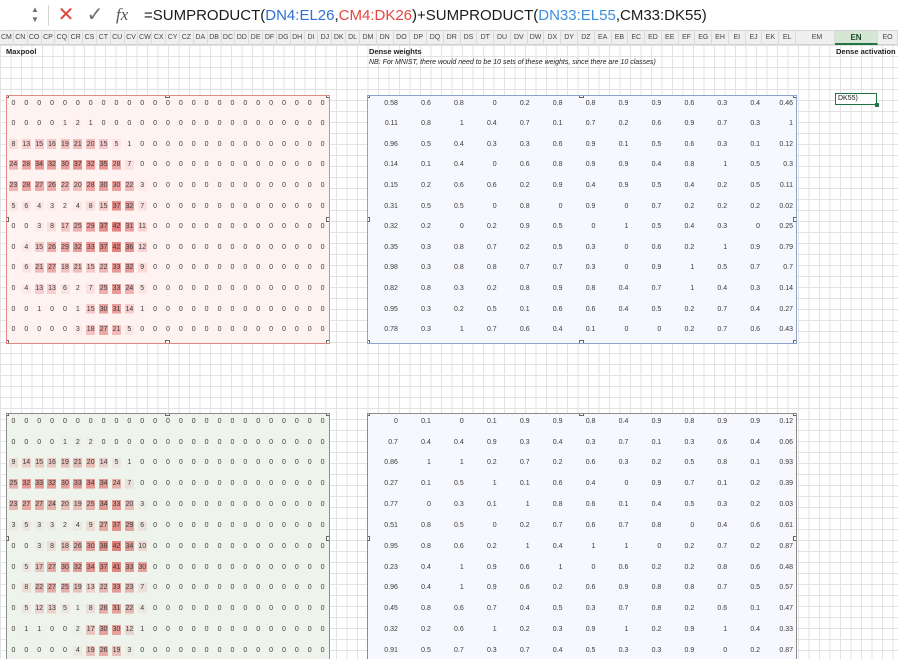  Describe the element at coordinates (786, 247) in the screenshot. I see `dense-weight-top-cell: 0.79` at that location.